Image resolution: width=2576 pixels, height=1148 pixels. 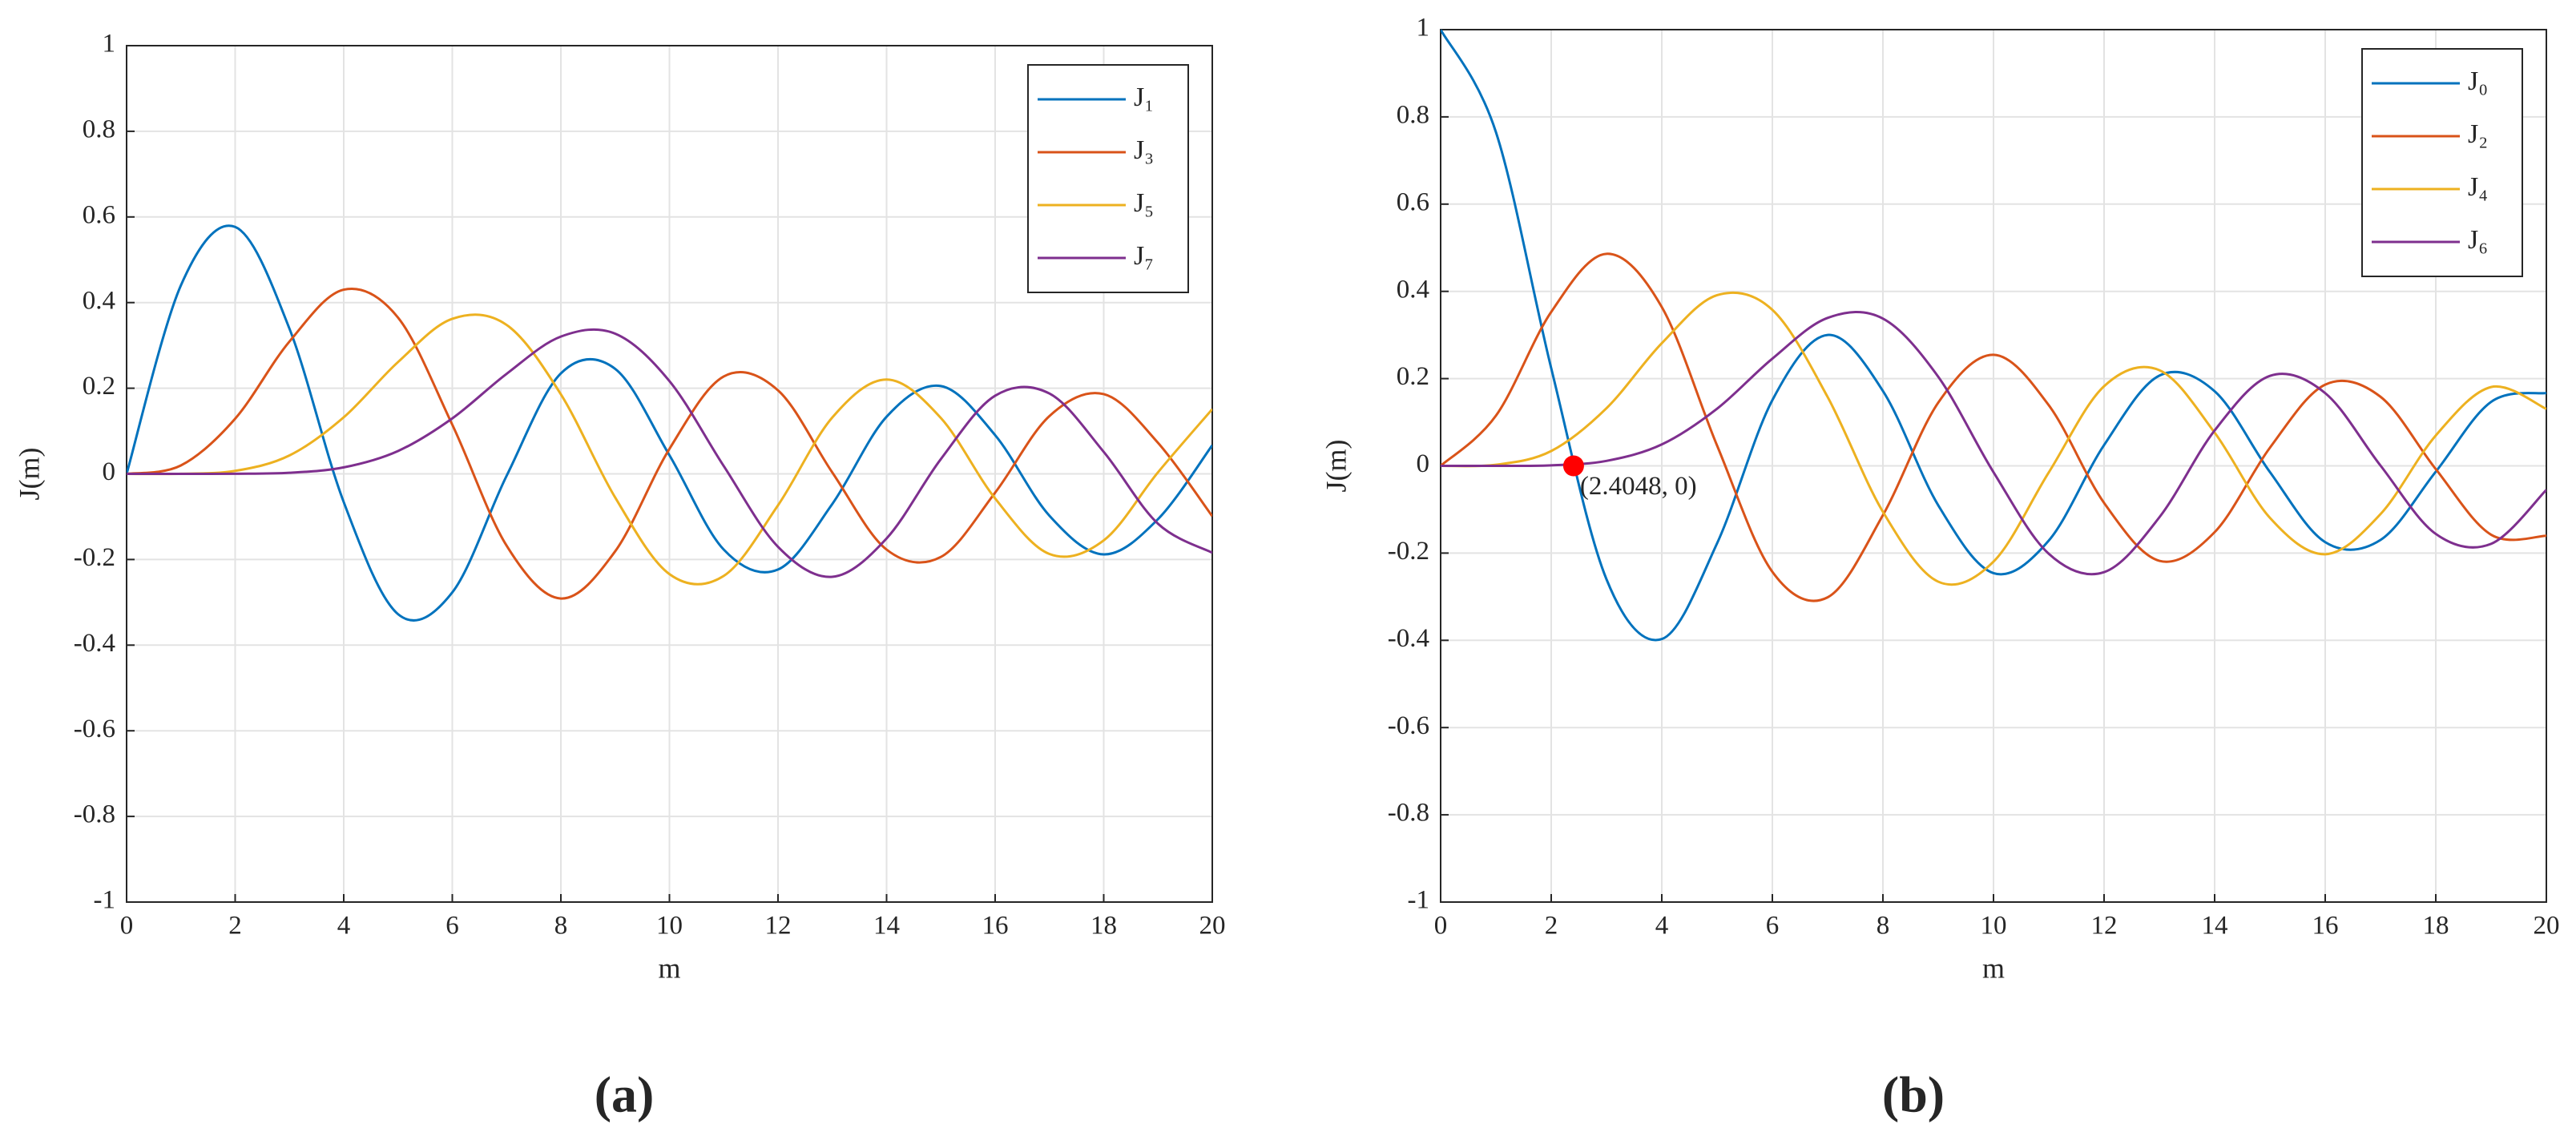 What do you see at coordinates (2478, 187) in the screenshot?
I see `legend-label: J₄` at bounding box center [2478, 187].